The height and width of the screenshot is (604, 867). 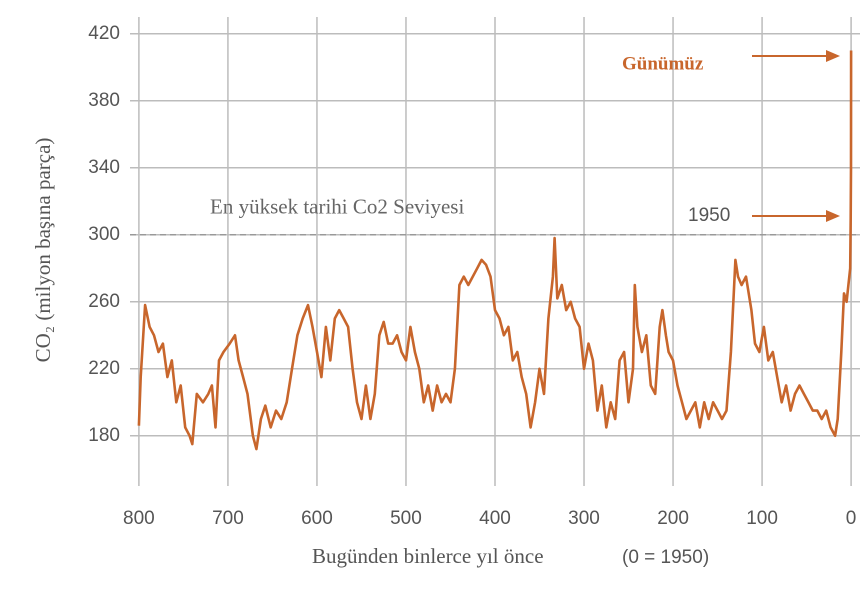 What do you see at coordinates (104, 33) in the screenshot?
I see `y-tick-label: 420` at bounding box center [104, 33].